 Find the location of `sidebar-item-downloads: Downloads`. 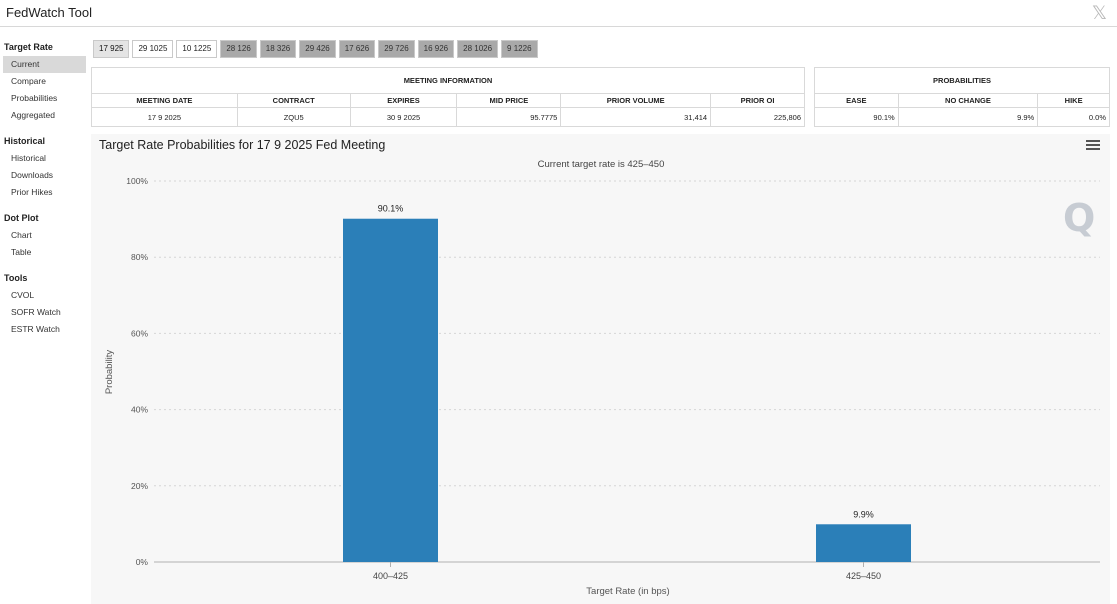

sidebar-item-downloads: Downloads is located at coordinates (32, 175).